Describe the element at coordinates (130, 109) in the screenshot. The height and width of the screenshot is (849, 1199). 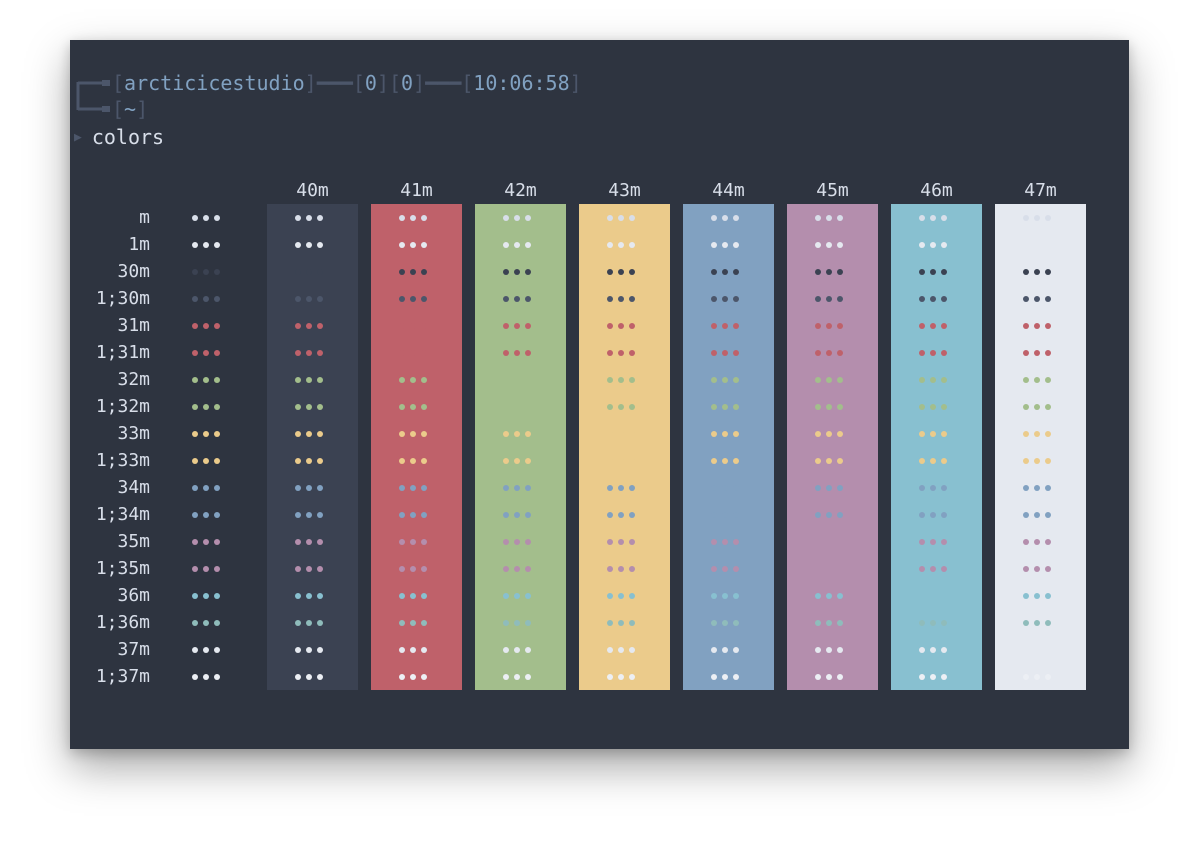
I see `prompt-line-2: [~]` at that location.